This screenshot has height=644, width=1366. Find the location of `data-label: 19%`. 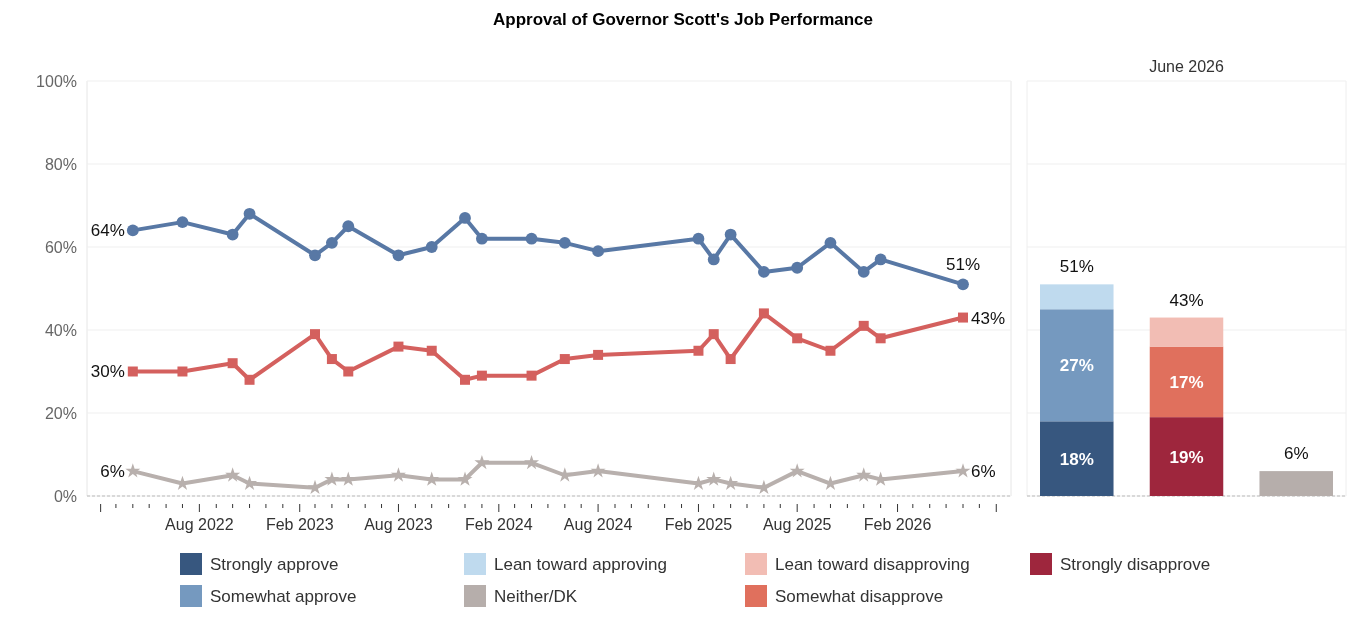

data-label: 19% is located at coordinates (1186, 457).